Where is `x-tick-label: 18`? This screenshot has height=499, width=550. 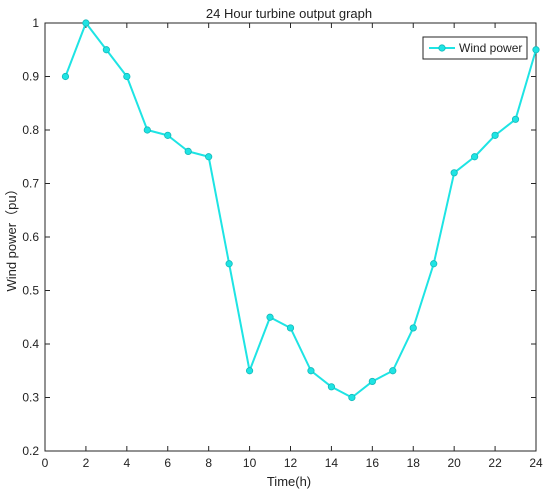 x-tick-label: 18 is located at coordinates (414, 463).